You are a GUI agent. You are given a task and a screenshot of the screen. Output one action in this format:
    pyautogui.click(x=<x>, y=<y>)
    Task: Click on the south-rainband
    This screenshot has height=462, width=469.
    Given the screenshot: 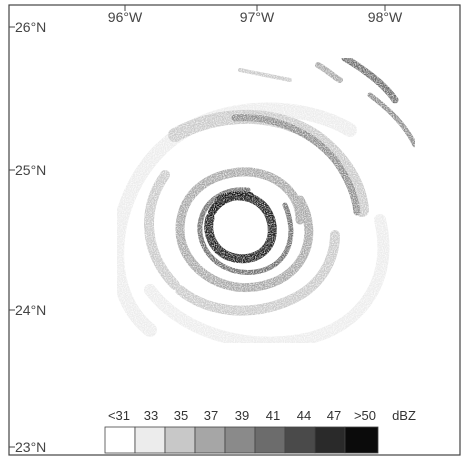 What is the action you would take?
    pyautogui.click(x=257, y=273)
    